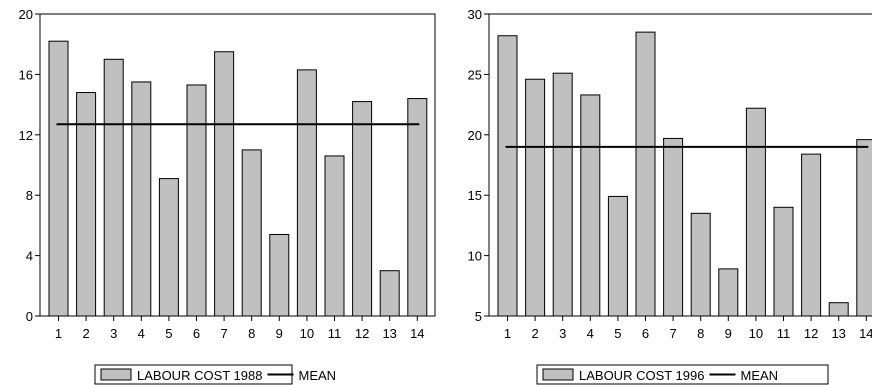 This screenshot has height=385, width=872. Describe the element at coordinates (26, 135) in the screenshot. I see `y-tick-label: 12` at that location.